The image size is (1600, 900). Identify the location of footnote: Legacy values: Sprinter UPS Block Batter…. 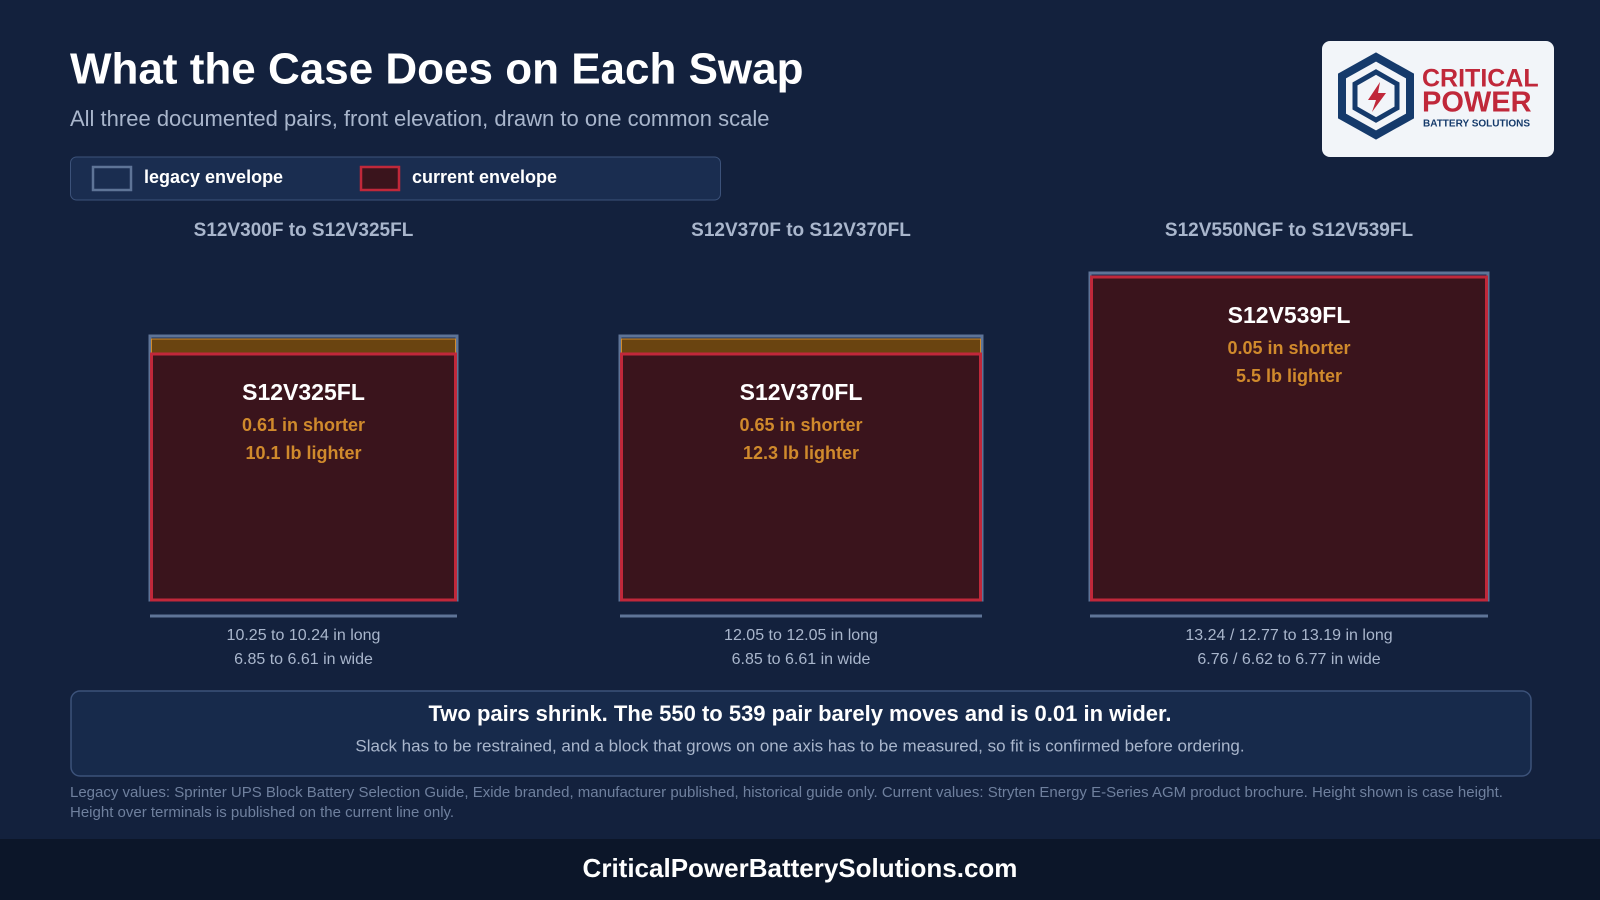
(786, 802).